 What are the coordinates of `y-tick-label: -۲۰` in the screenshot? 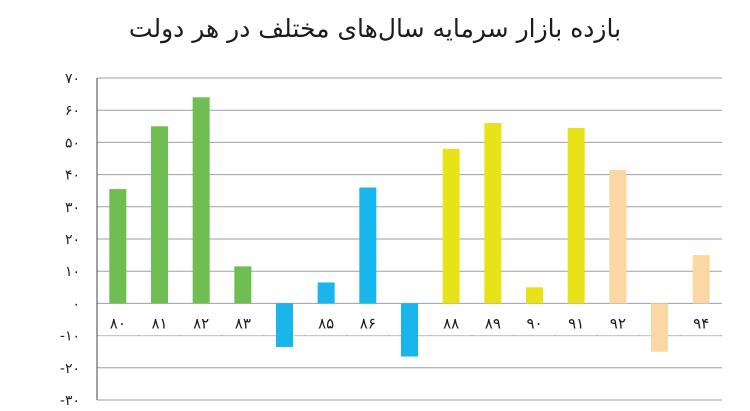 It's located at (70, 369).